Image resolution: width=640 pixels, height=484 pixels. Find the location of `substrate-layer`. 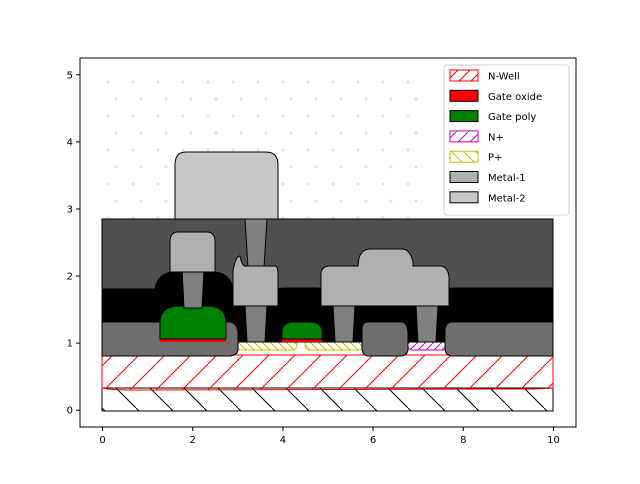

substrate-layer is located at coordinates (327, 399).